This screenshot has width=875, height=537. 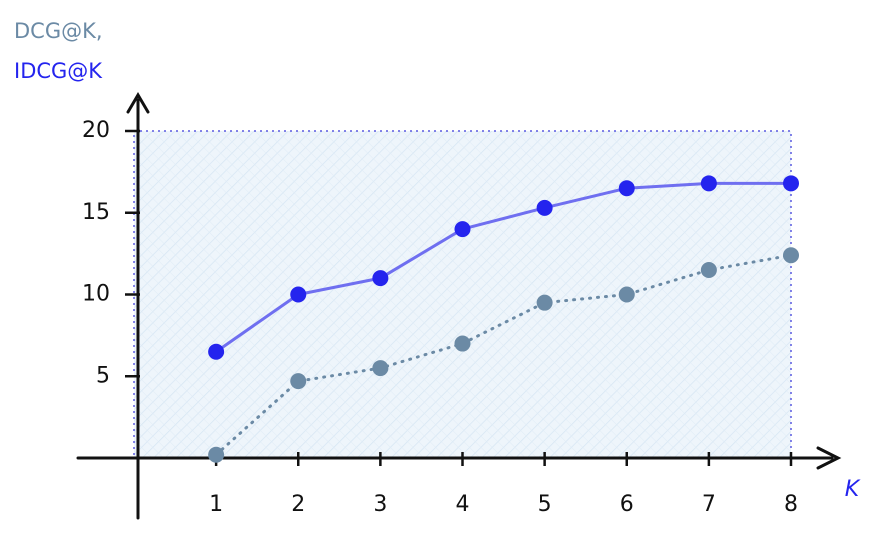 What do you see at coordinates (459, 458) in the screenshot?
I see `x-axis` at bounding box center [459, 458].